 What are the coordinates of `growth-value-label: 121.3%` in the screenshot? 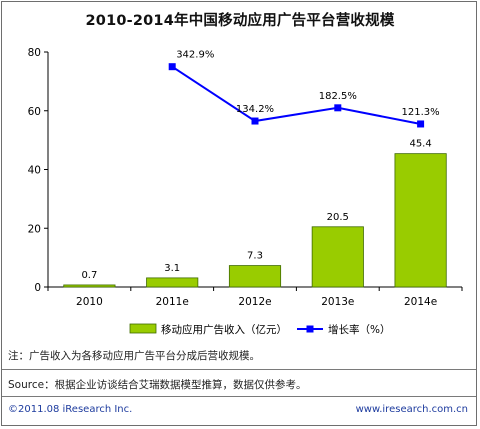 It's located at (421, 112).